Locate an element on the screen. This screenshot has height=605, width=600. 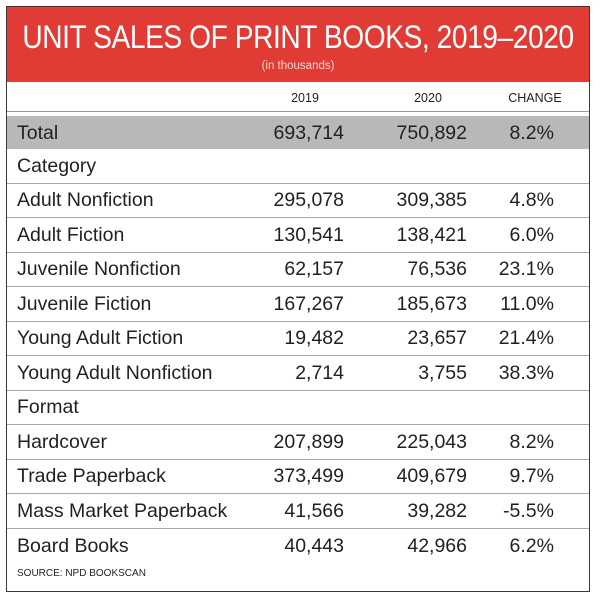
value-2019: 40,443 is located at coordinates (314, 545).